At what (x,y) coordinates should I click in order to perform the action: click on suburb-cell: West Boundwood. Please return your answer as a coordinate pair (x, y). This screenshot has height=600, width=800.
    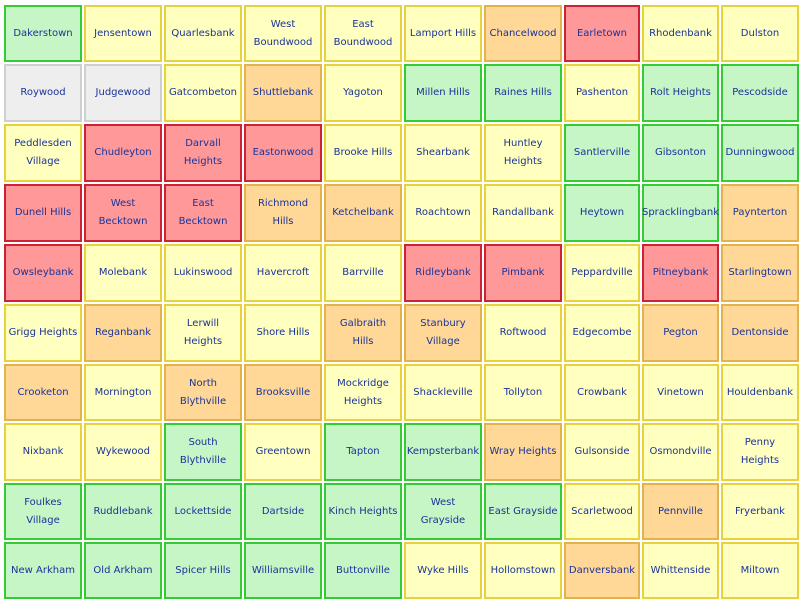
    Looking at the image, I should click on (283, 33).